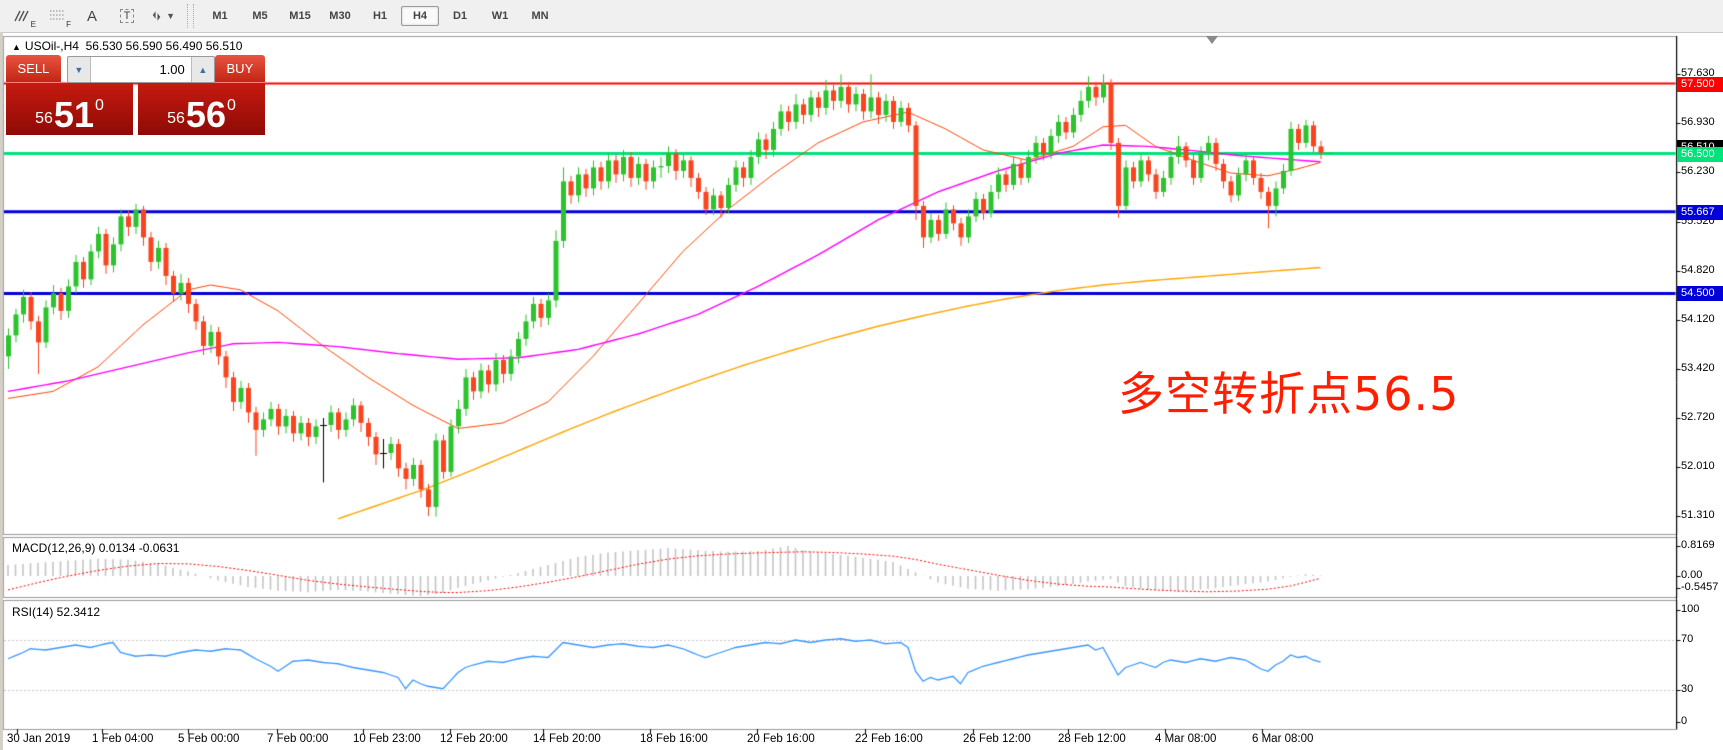 Image resolution: width=1723 pixels, height=750 pixels. What do you see at coordinates (567, 739) in the screenshot?
I see `time-axis-label: 14 Feb 20:00` at bounding box center [567, 739].